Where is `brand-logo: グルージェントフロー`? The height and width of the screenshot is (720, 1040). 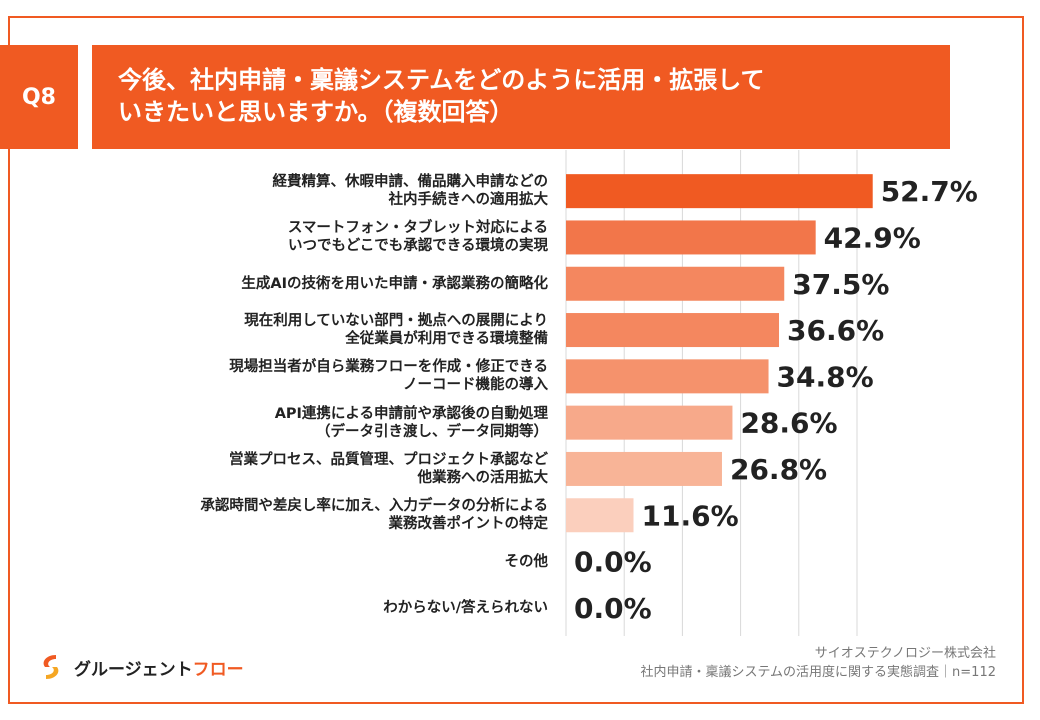 brand-logo: グルージェントフロー is located at coordinates (140, 667).